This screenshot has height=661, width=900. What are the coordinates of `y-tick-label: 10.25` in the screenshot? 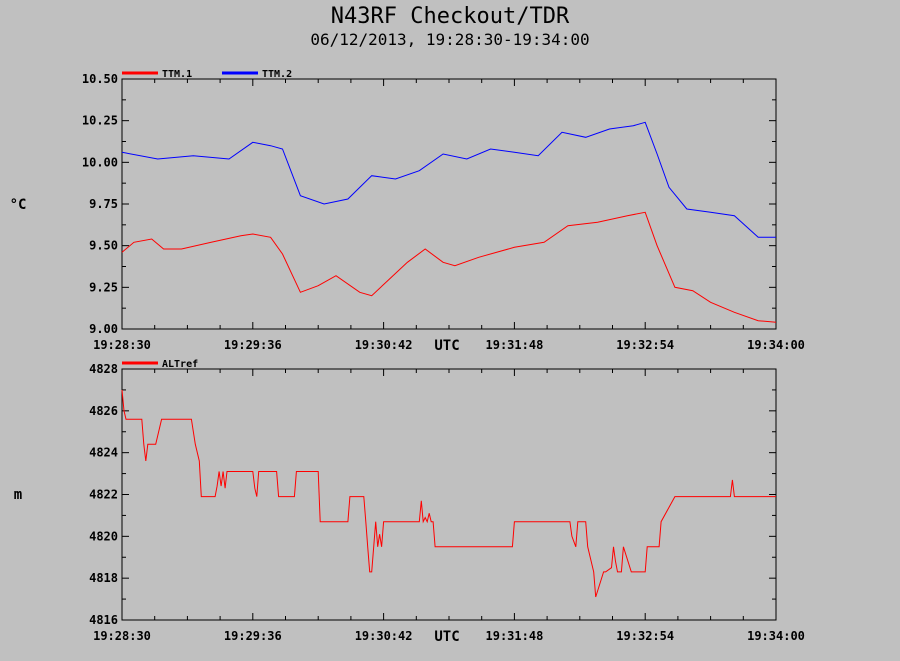 It's located at (100, 121).